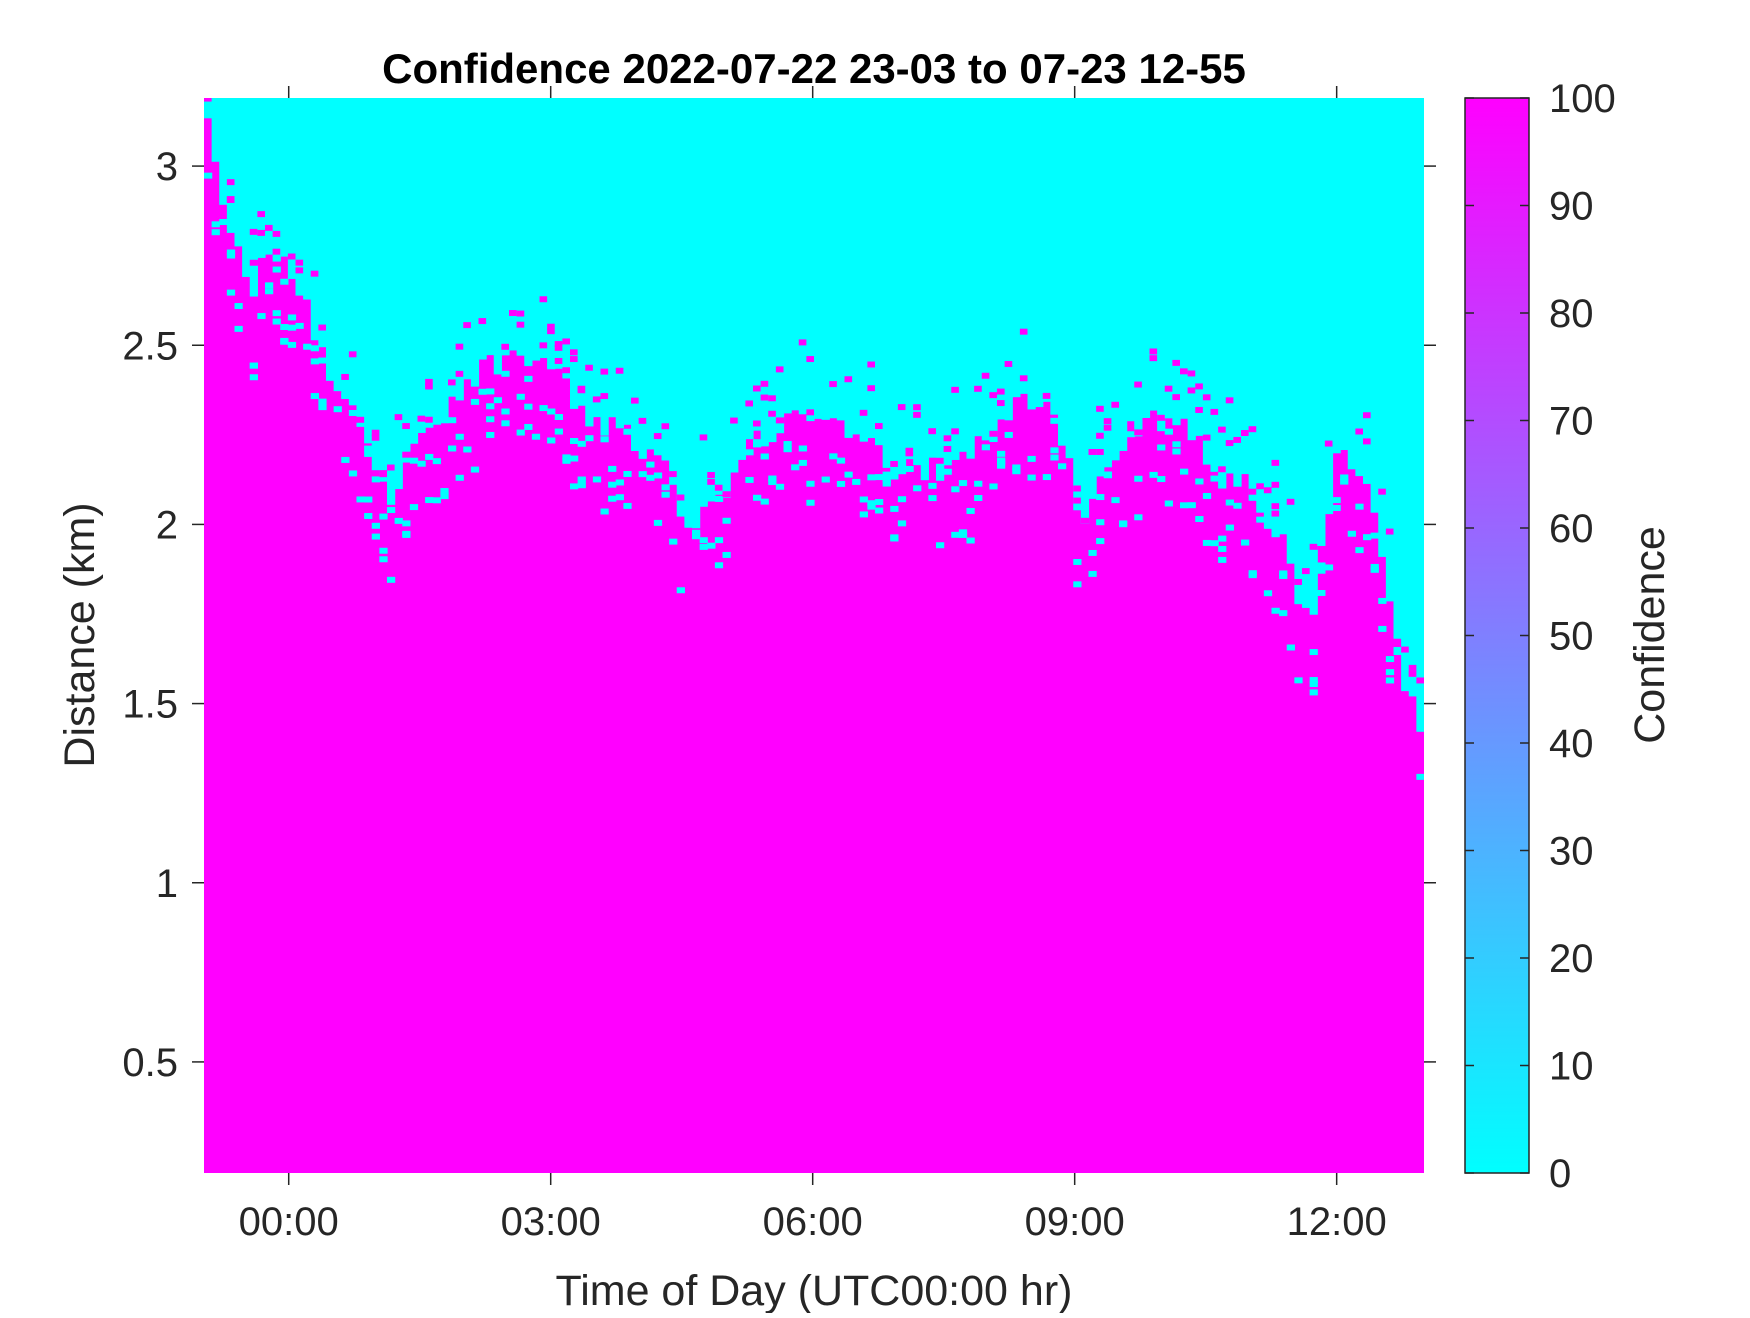 This screenshot has width=1750, height=1318. What do you see at coordinates (1571, 959) in the screenshot?
I see `colorbar-tick-label: 20` at bounding box center [1571, 959].